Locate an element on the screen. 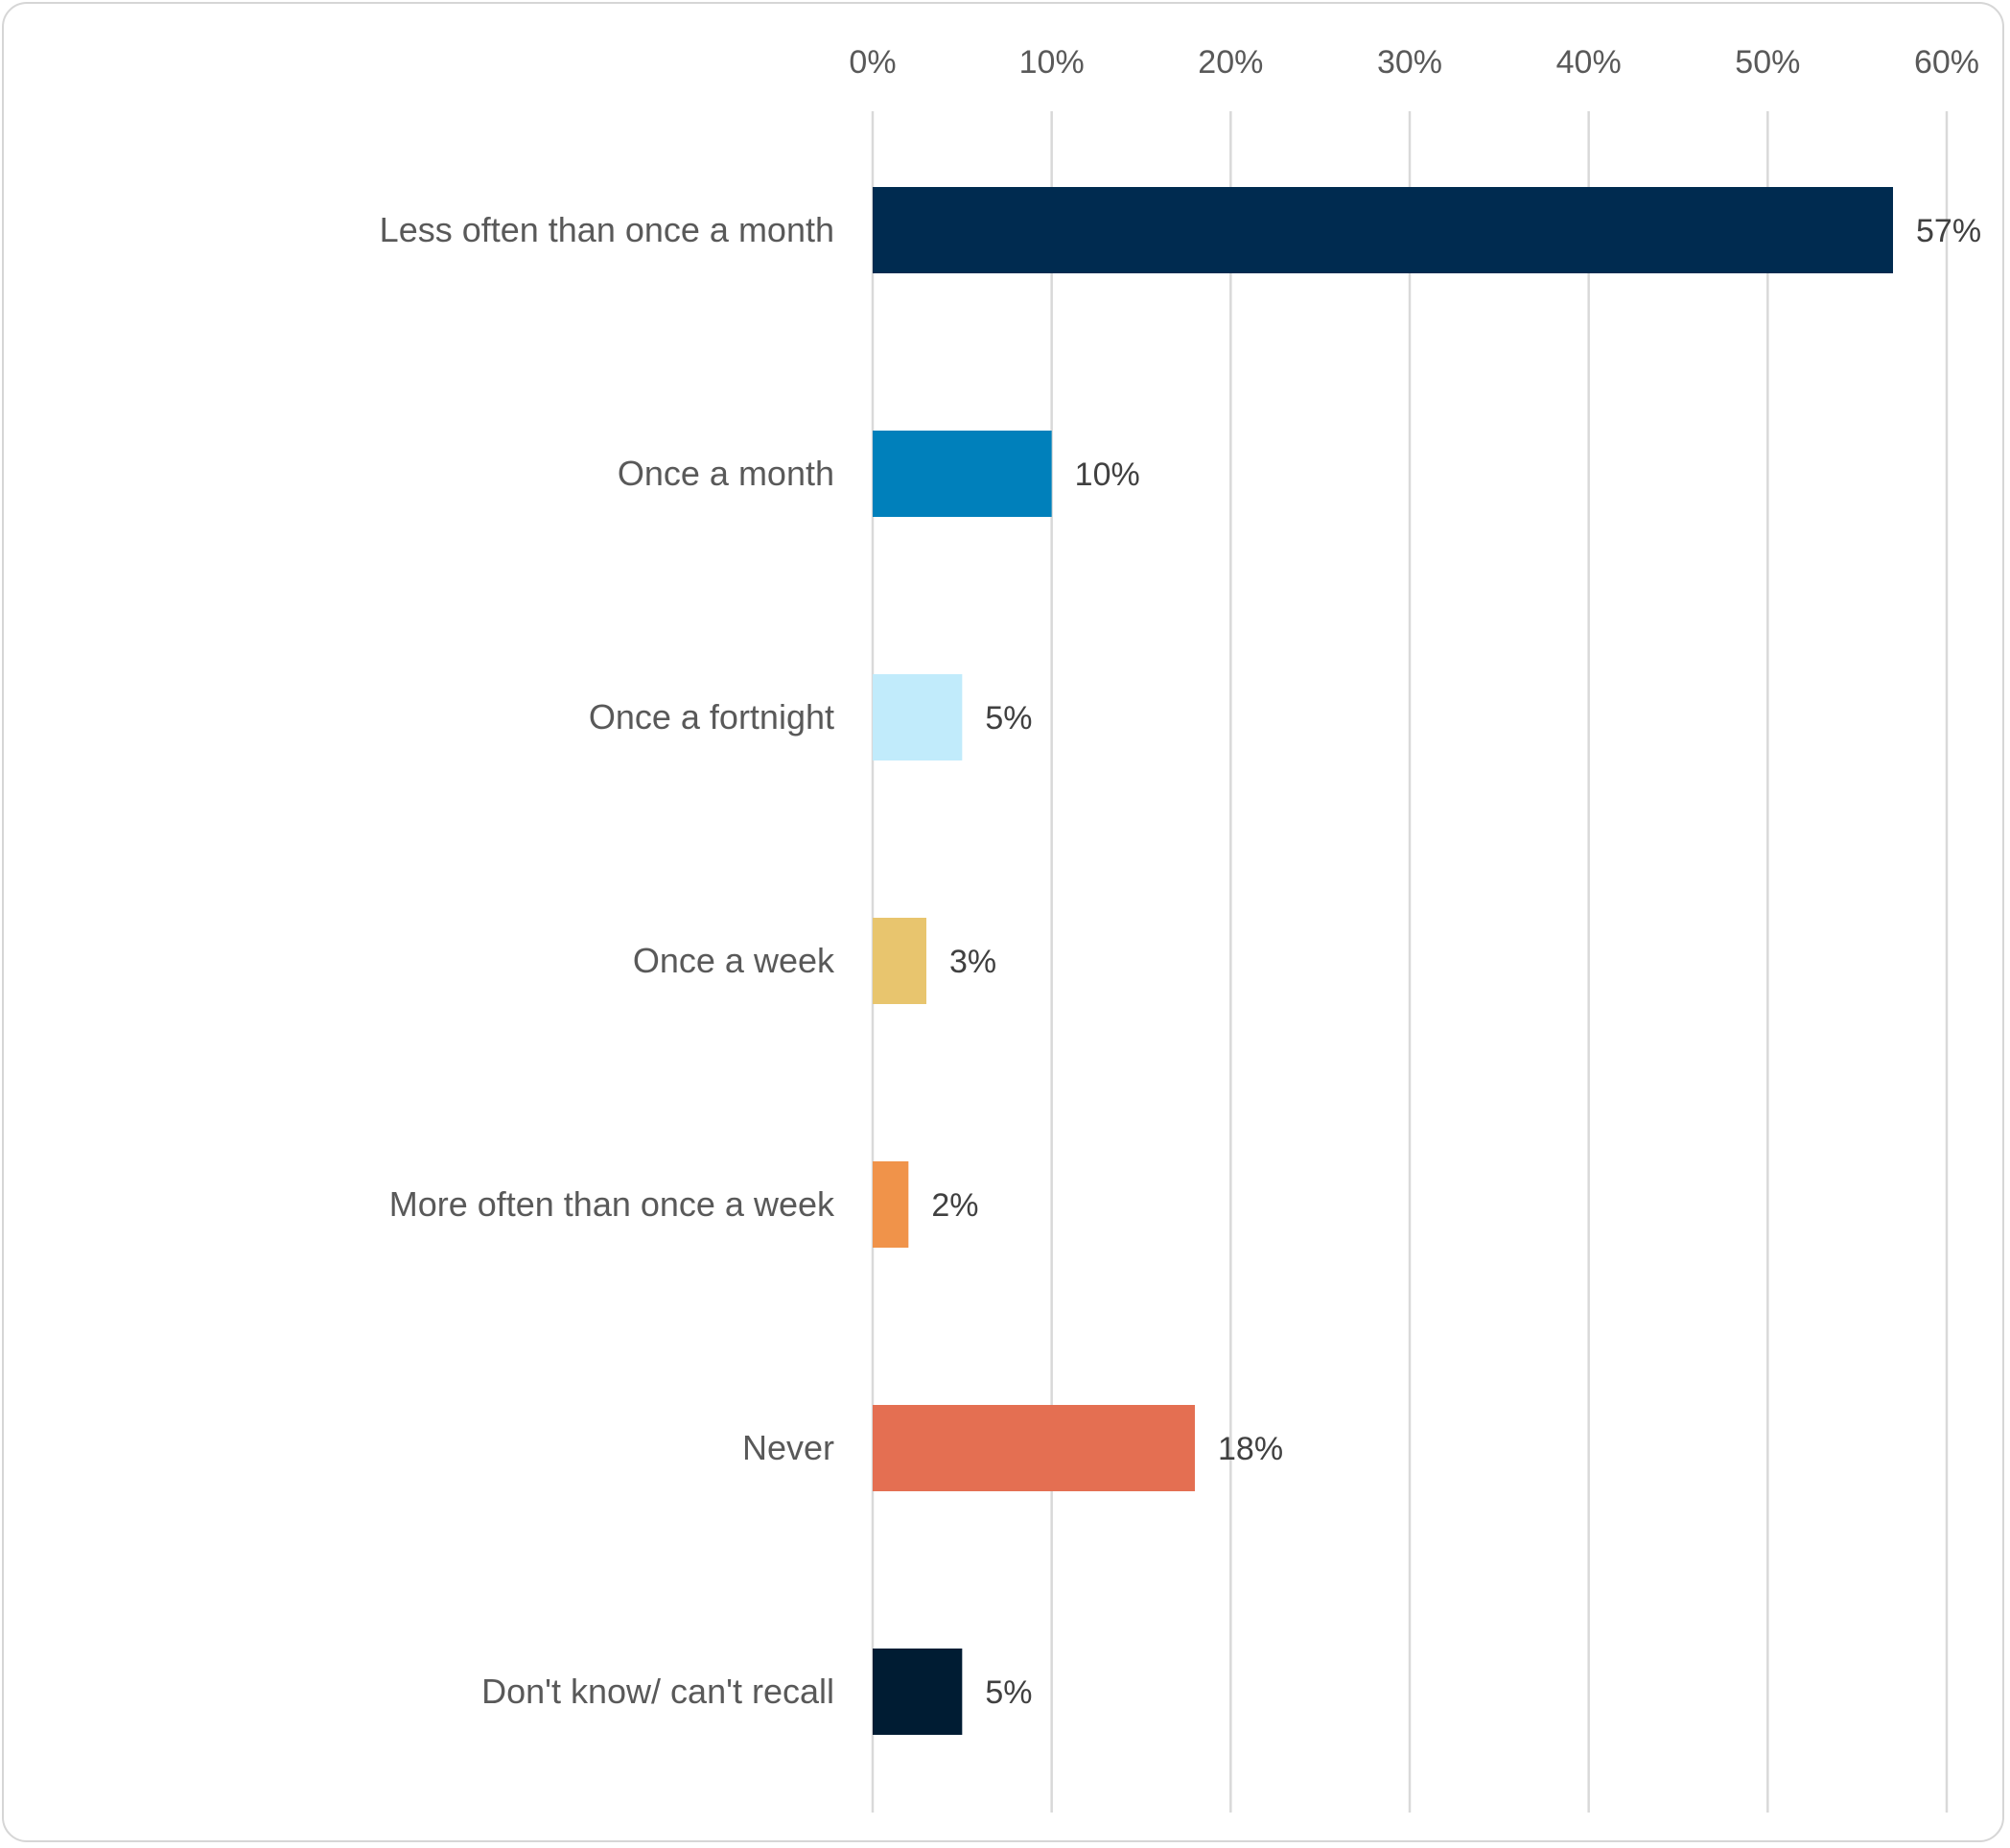 The width and height of the screenshot is (2010, 1848). category-label: Never is located at coordinates (788, 1447).